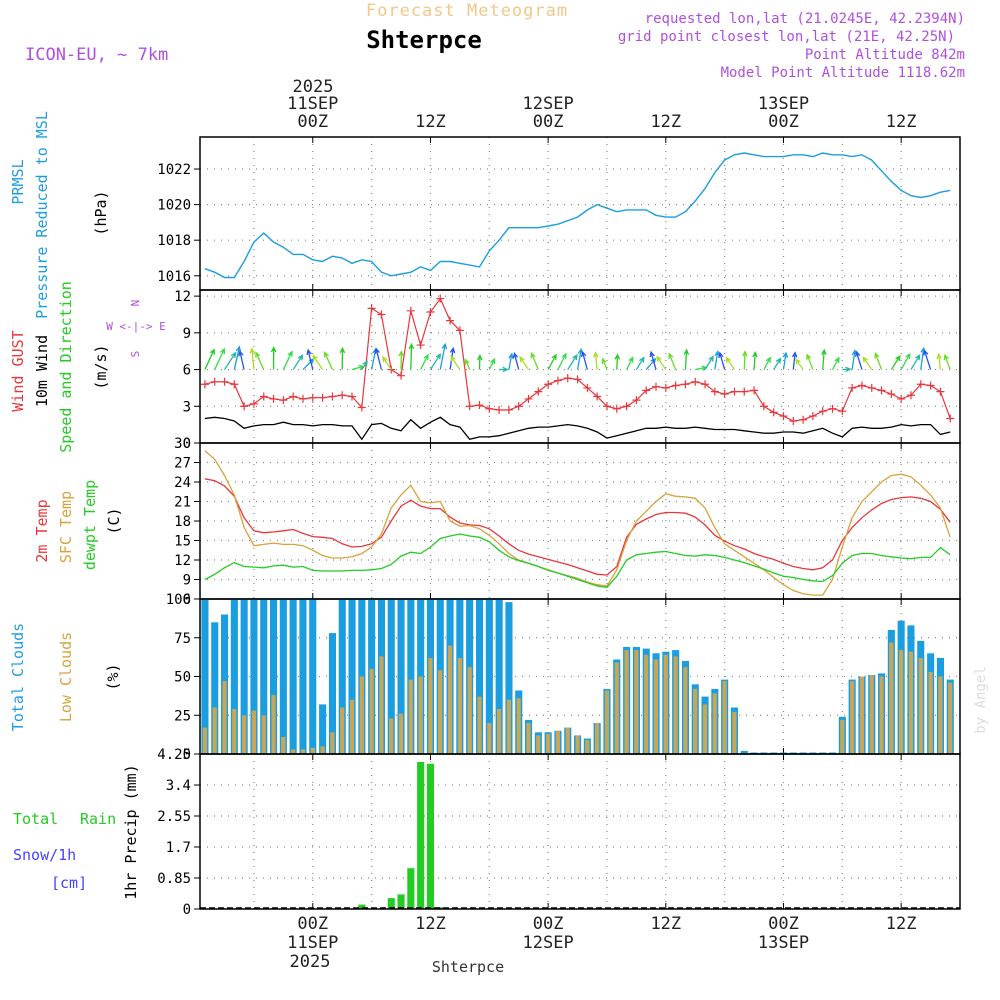 The width and height of the screenshot is (1000, 1000). I want to click on dewpt-label: dewpt Temp, so click(90, 525).